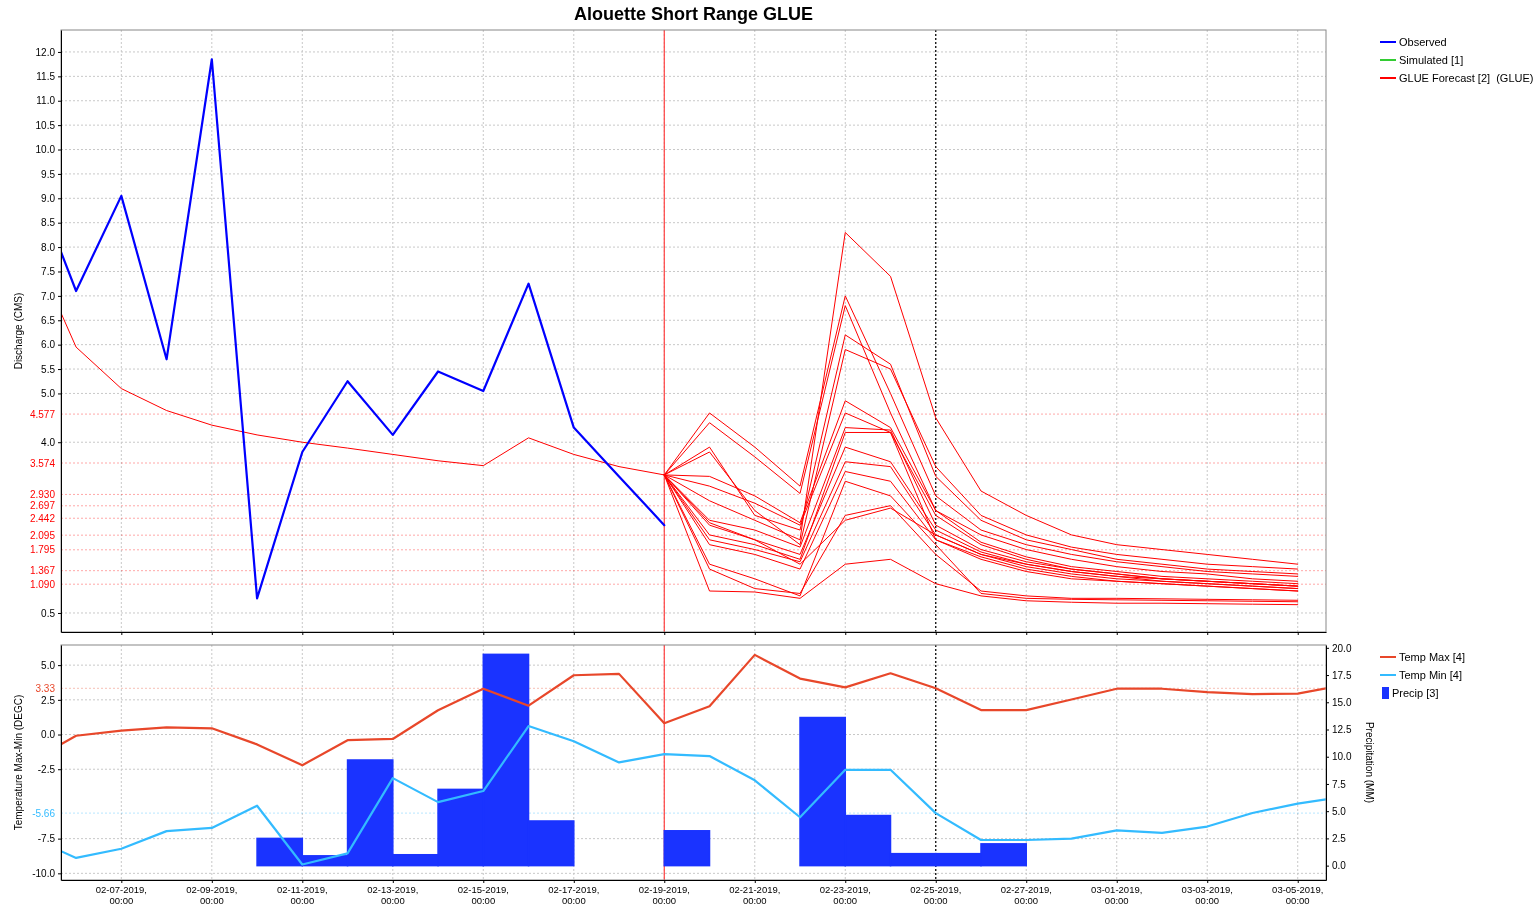 Image resolution: width=1535 pixels, height=914 pixels. What do you see at coordinates (48, 199) in the screenshot?
I see `y-tick-label: 9.0` at bounding box center [48, 199].